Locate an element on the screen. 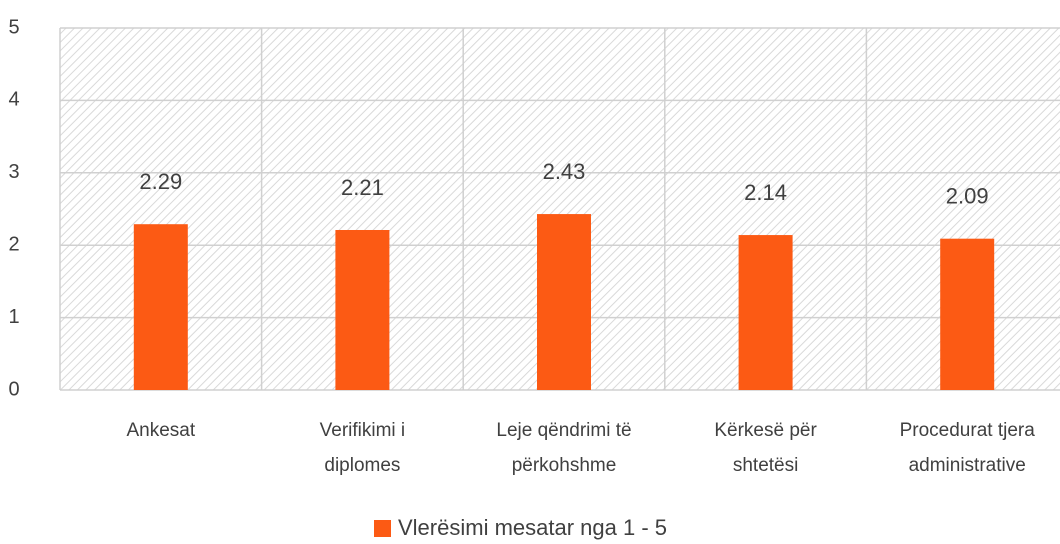 This screenshot has height=544, width=1060. x-tick-label: Leje qëndrimi të përkohshme is located at coordinates (563, 448).